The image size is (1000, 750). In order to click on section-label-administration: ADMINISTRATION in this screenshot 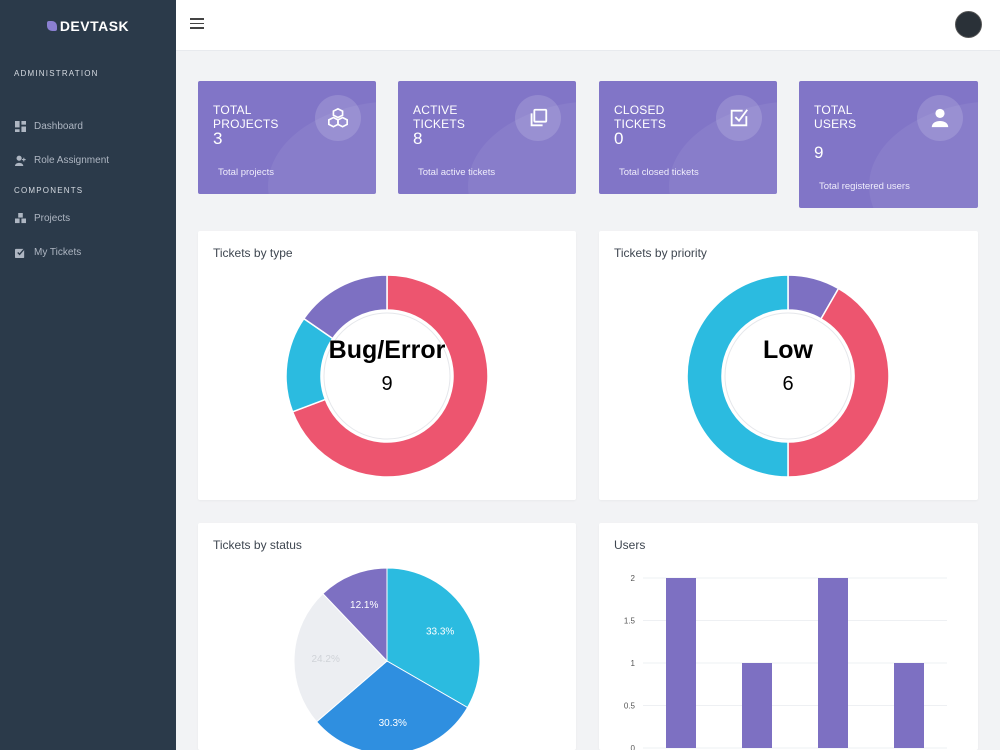, I will do `click(56, 73)`.